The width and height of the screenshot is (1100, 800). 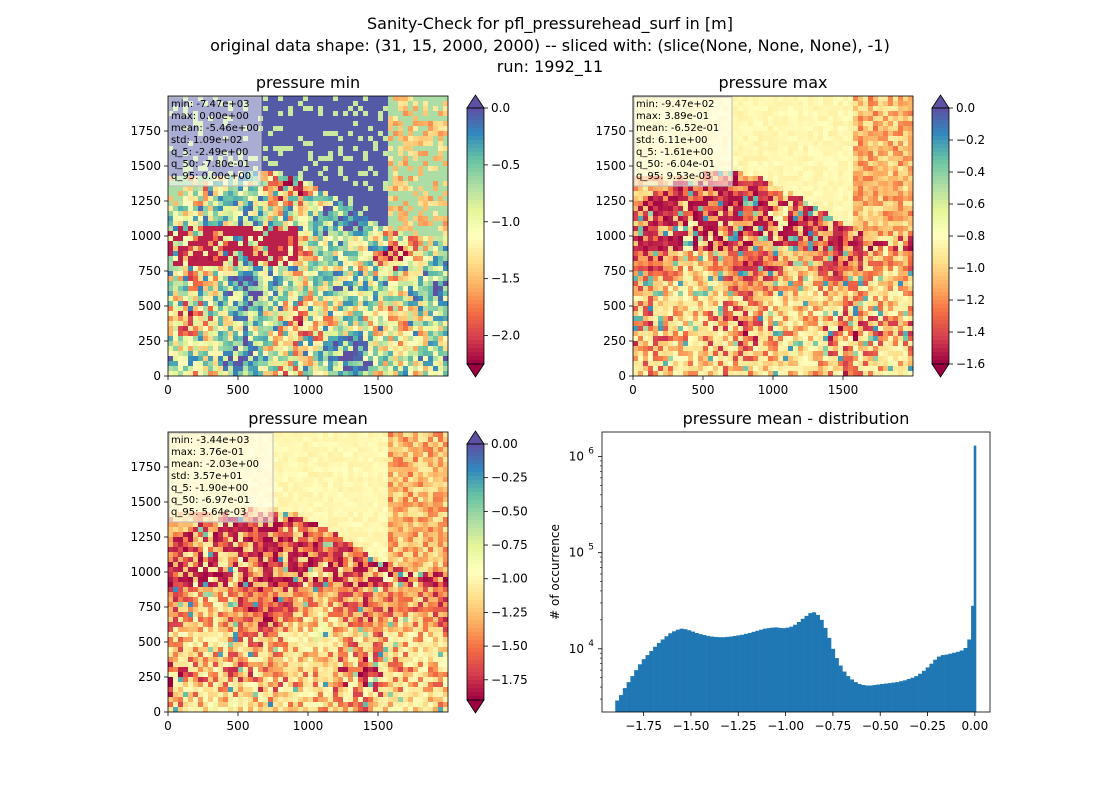 I want to click on x-tick-label: 1000, so click(x=773, y=390).